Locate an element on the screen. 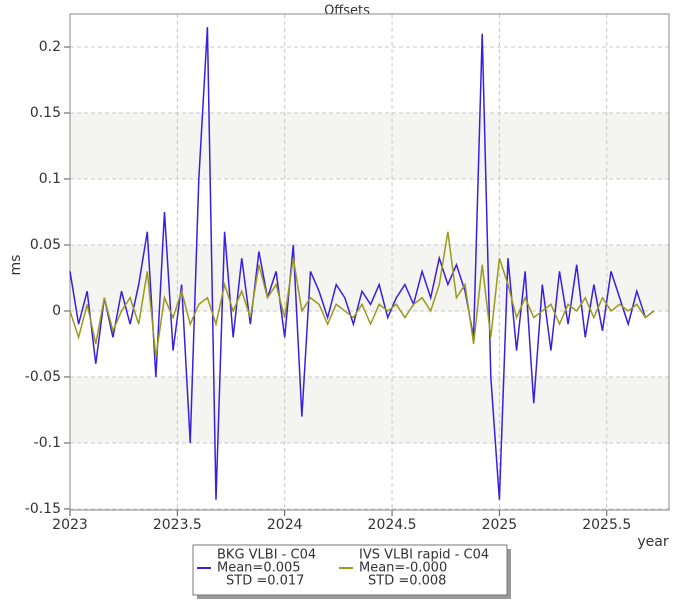  y-tick-label: 0.1 is located at coordinates (50, 179).